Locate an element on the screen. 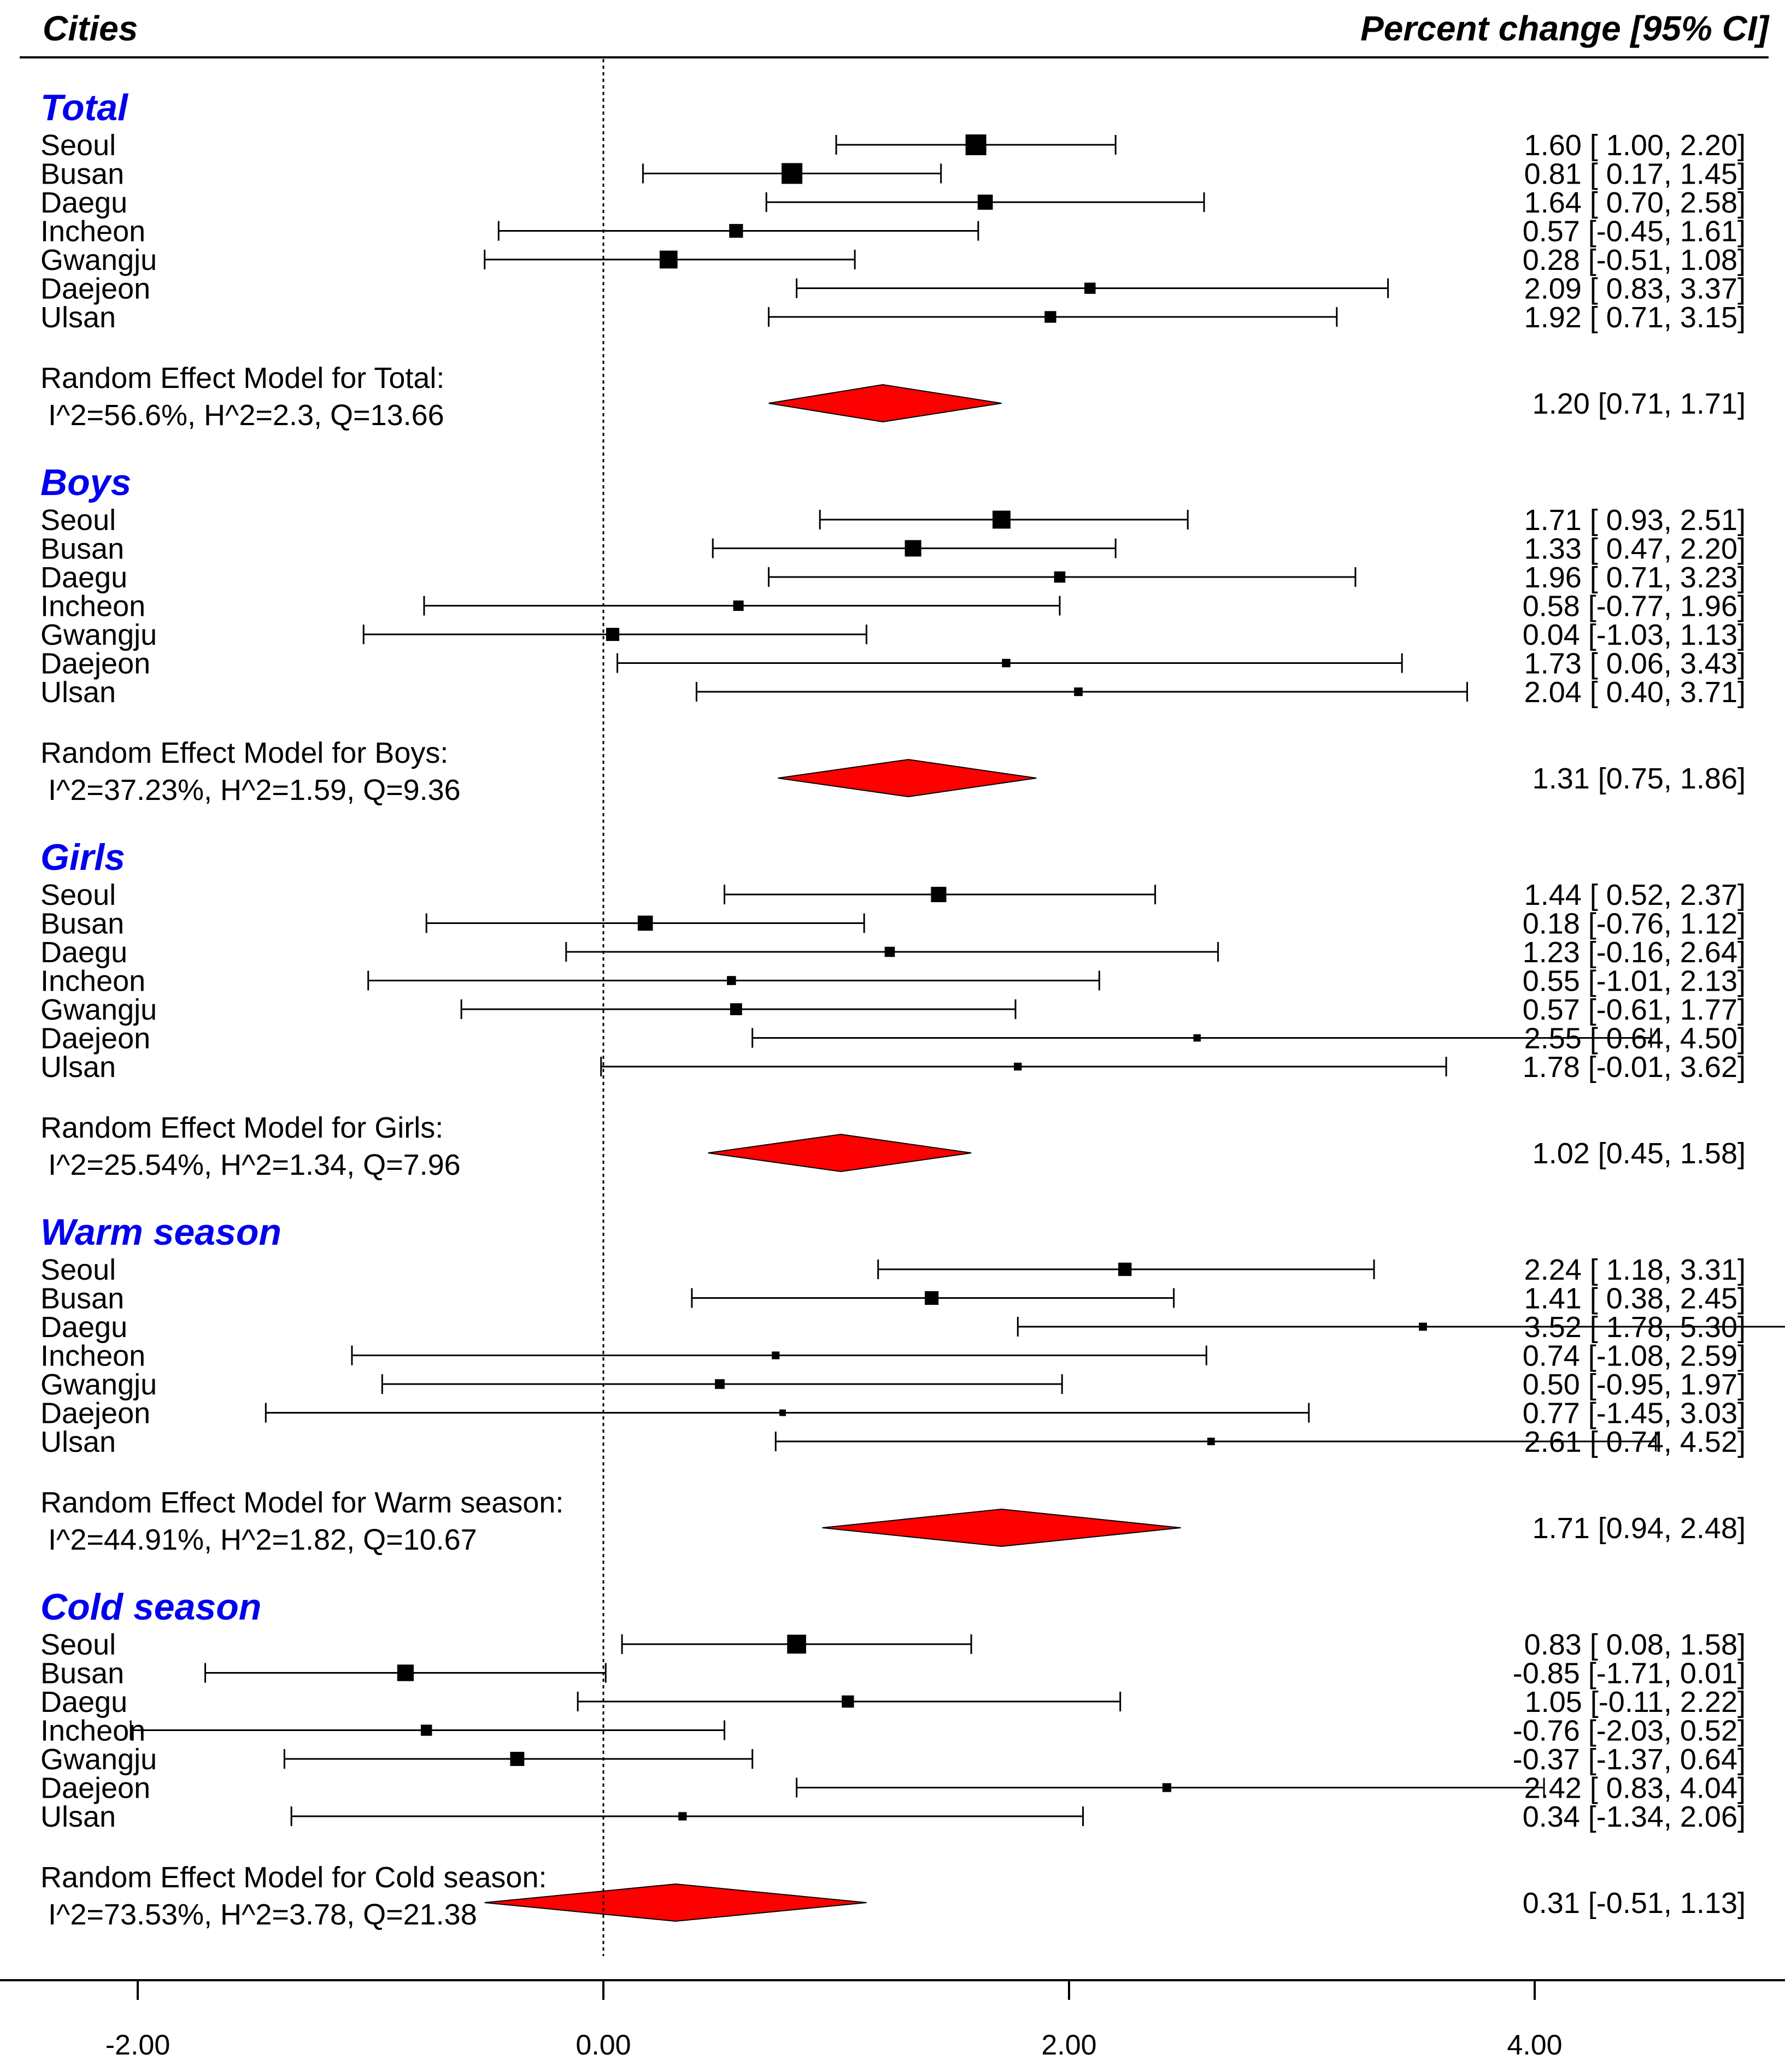 This screenshot has width=1785, height=2072. study-estimate-text: 0.83 [ 0.08, 1.58] is located at coordinates (1635, 1644).